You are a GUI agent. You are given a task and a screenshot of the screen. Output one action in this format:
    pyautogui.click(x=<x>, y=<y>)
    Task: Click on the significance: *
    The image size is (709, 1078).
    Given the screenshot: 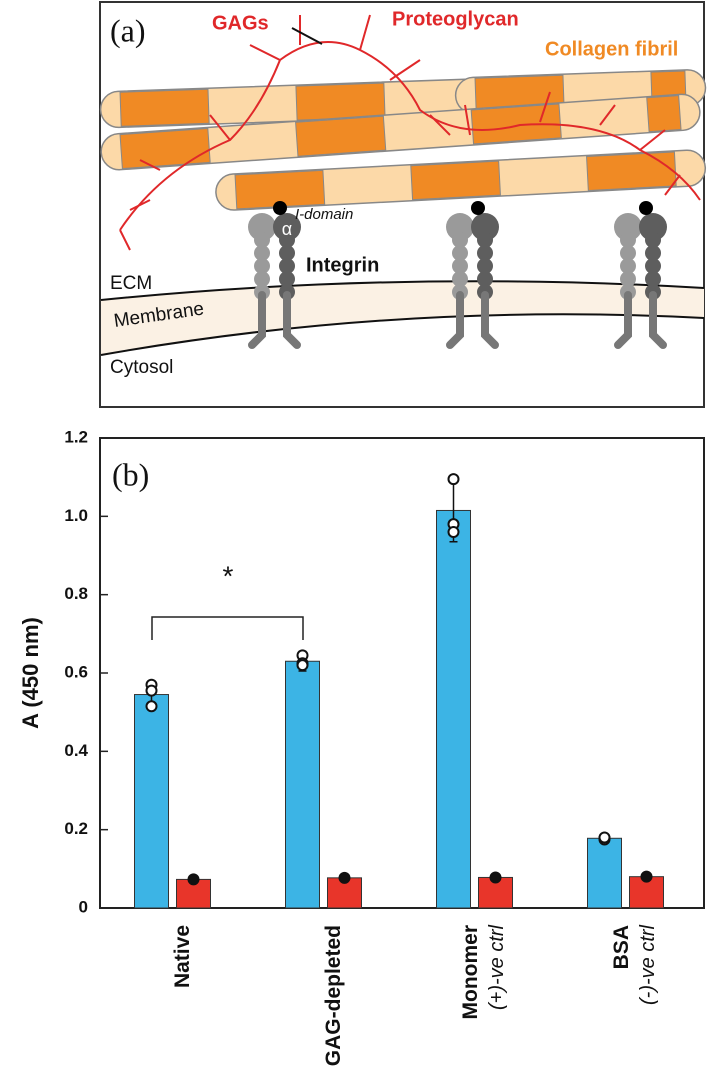 What is the action you would take?
    pyautogui.click(x=228, y=575)
    